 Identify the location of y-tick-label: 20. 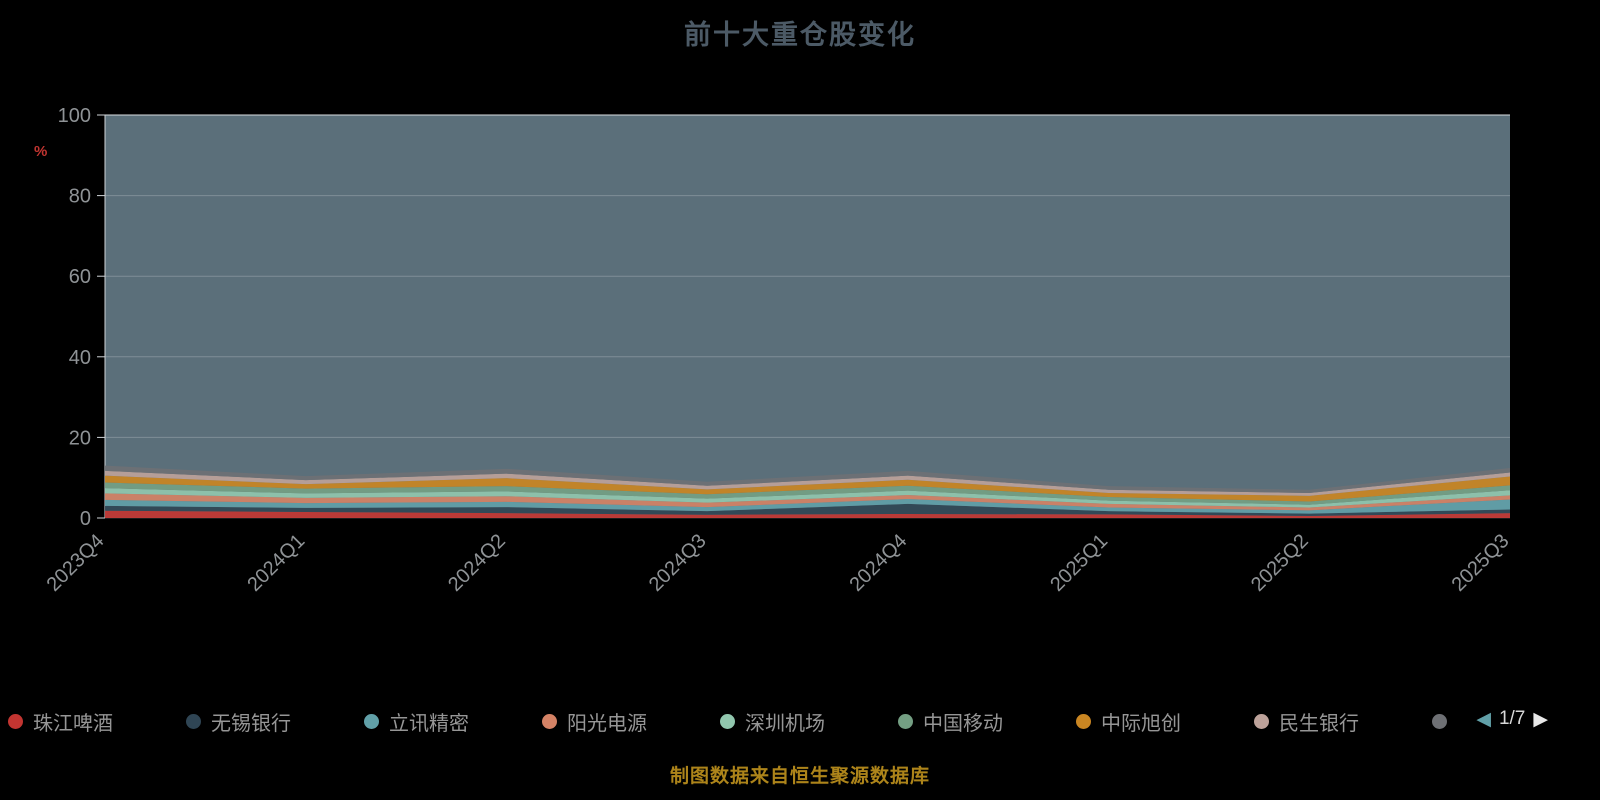
(80, 438).